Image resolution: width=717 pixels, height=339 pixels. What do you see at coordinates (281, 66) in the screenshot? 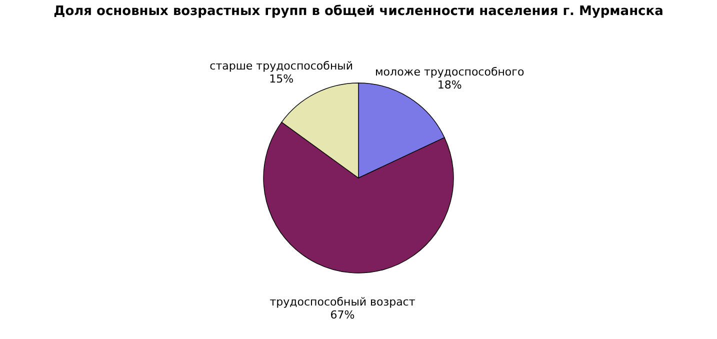
I see `slice-label: старше трудоспособный` at bounding box center [281, 66].